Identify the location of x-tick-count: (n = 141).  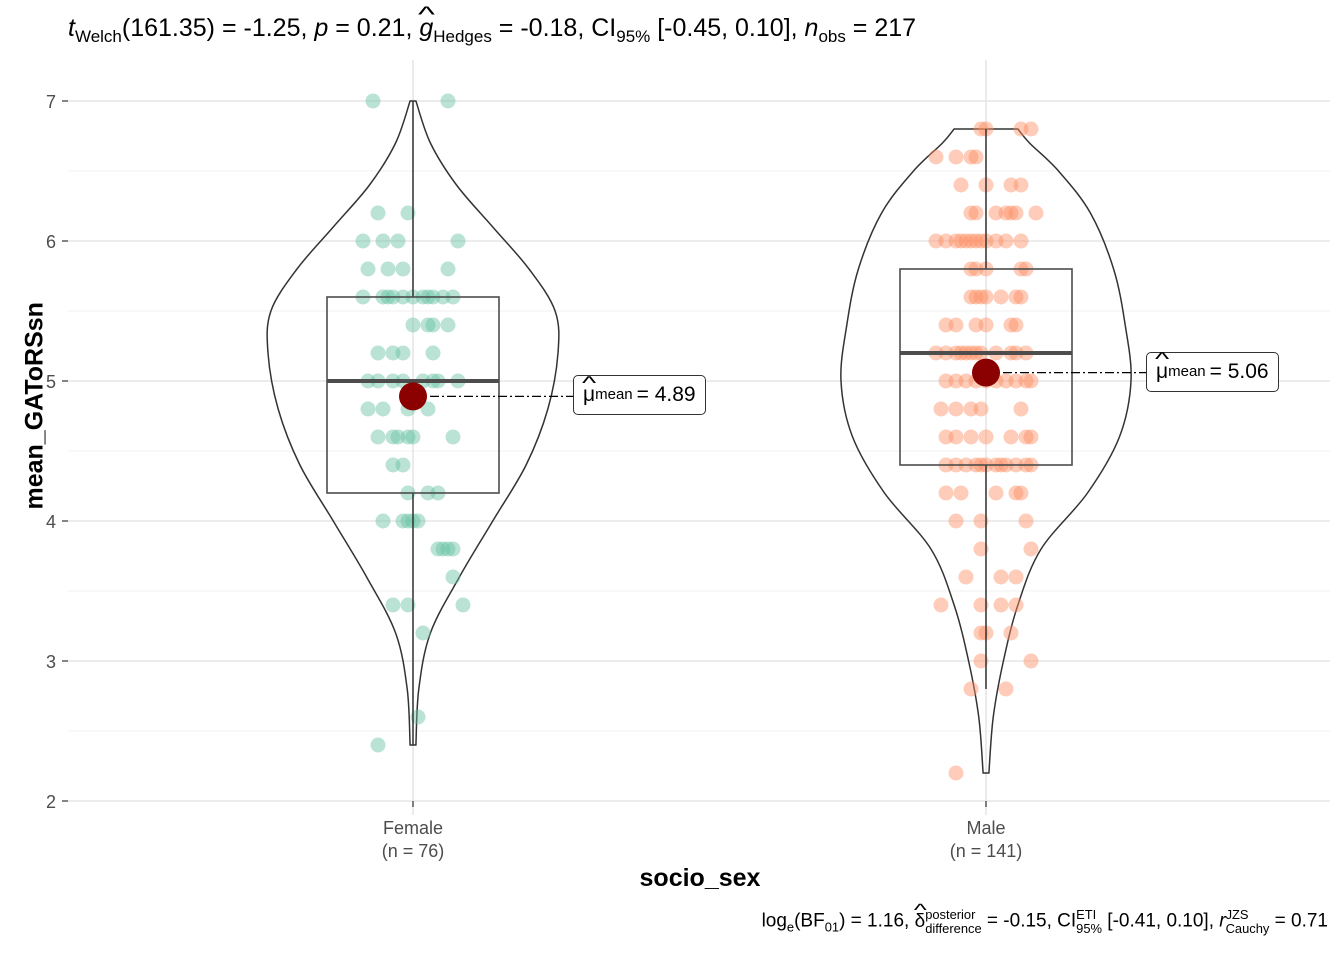
(986, 851).